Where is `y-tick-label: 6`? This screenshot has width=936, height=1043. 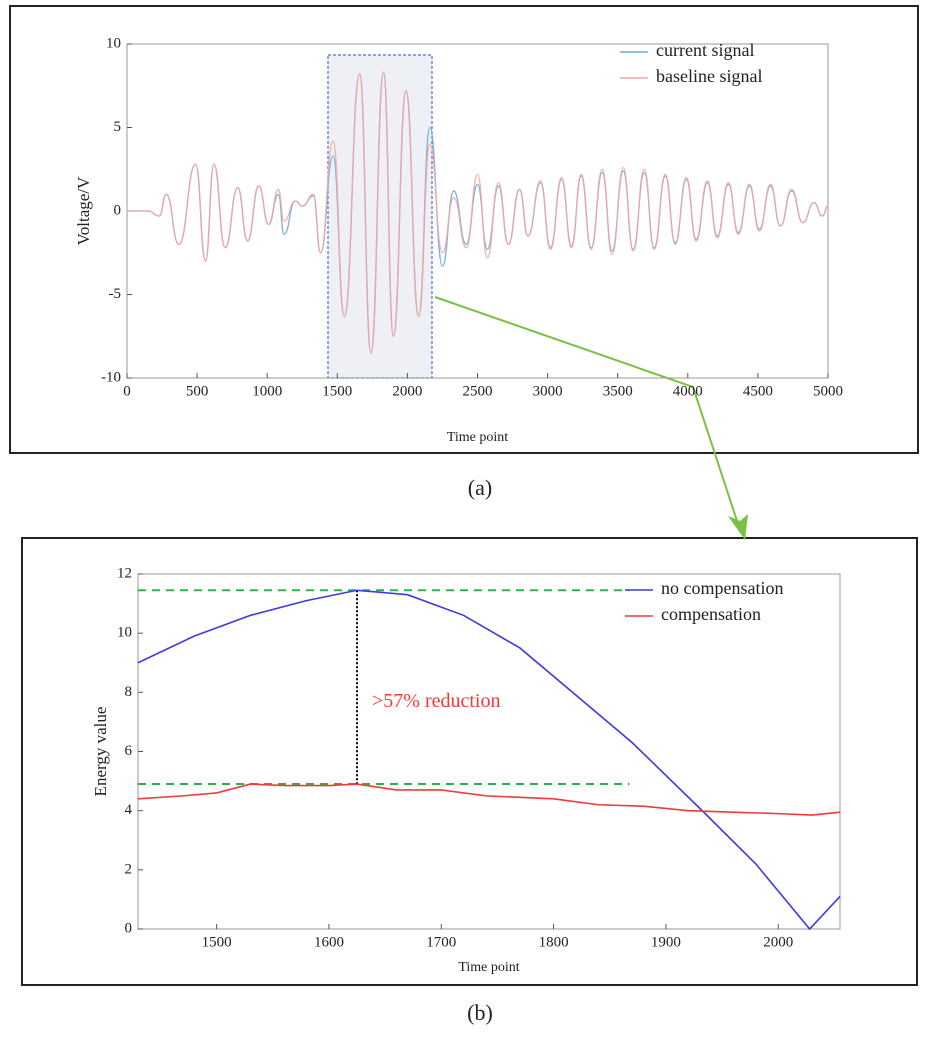
y-tick-label: 6 is located at coordinates (129, 751).